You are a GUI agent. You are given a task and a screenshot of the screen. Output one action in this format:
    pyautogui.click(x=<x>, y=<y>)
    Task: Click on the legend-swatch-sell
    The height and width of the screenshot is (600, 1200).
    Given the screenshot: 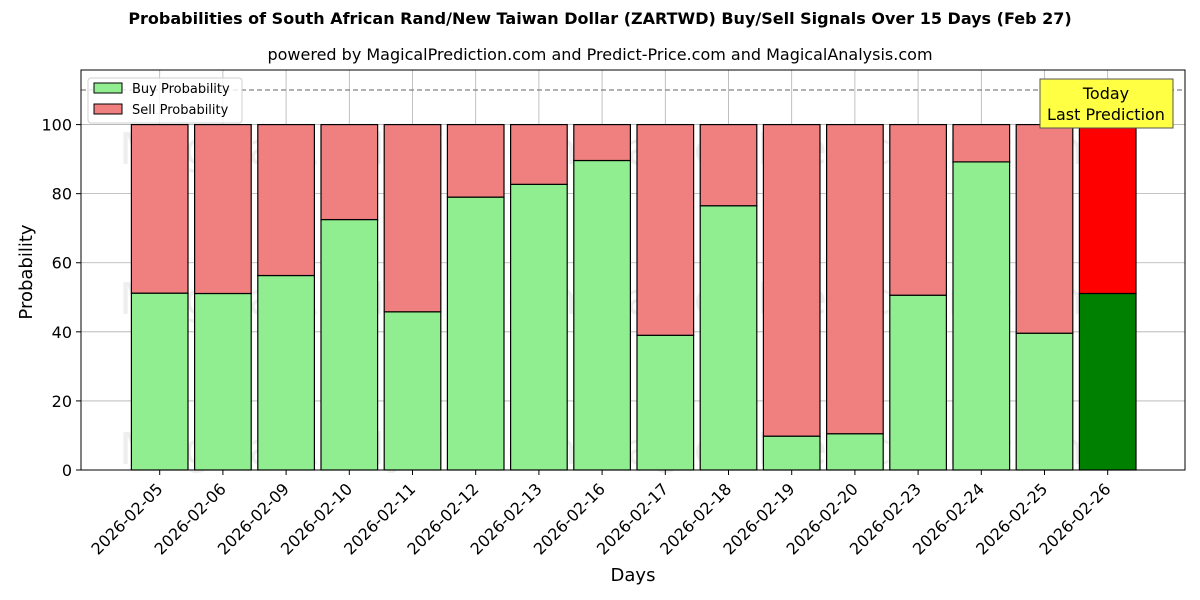 What is the action you would take?
    pyautogui.click(x=108, y=109)
    